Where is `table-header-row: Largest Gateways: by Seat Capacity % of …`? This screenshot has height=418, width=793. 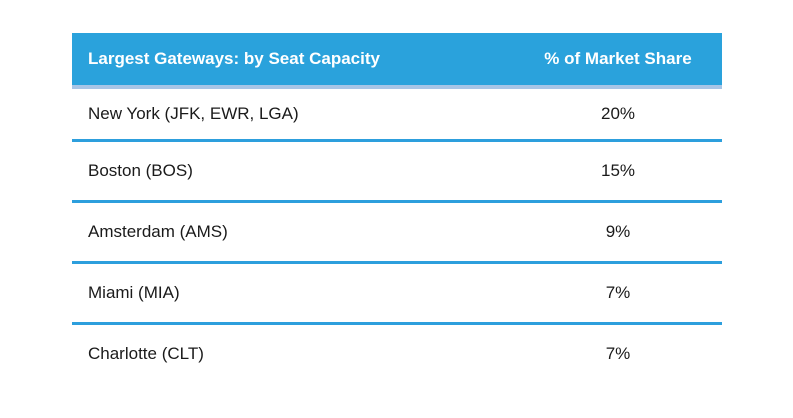
table-header-row: Largest Gateways: by Seat Capacity % of … is located at coordinates (397, 61).